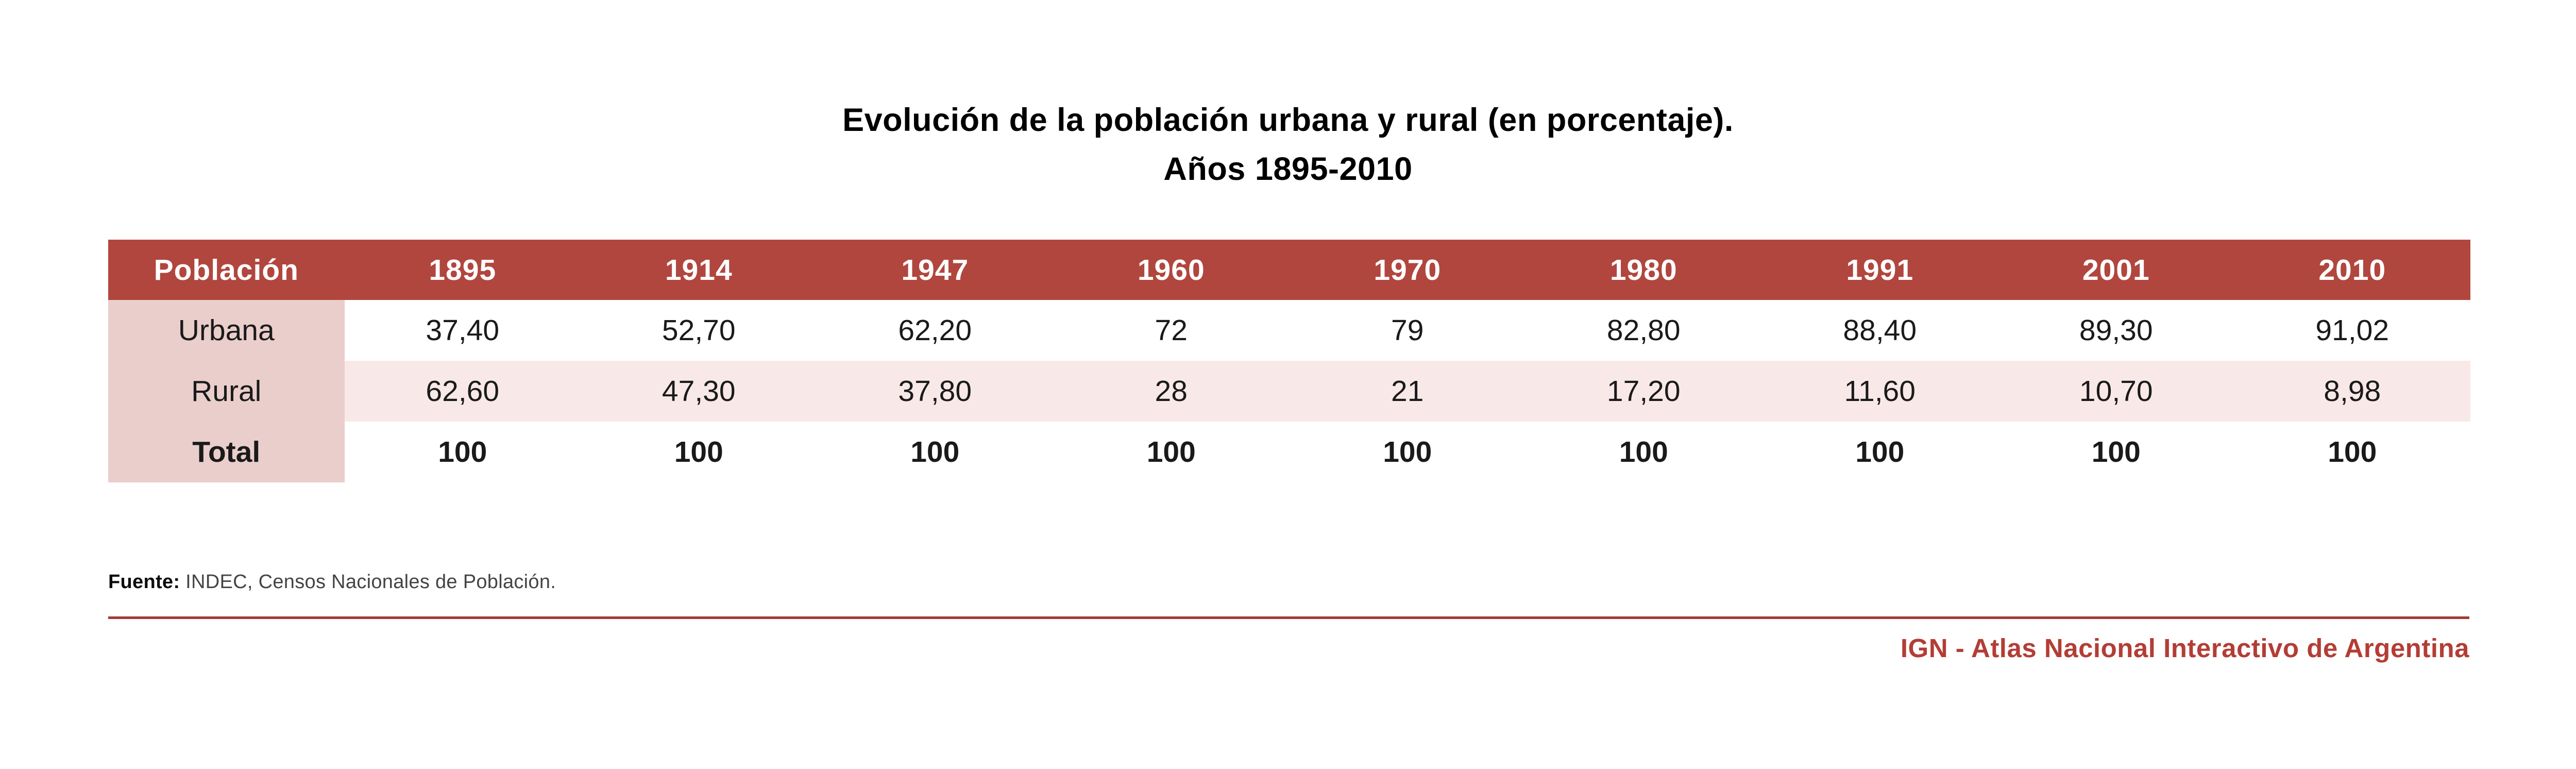 The width and height of the screenshot is (2576, 769). Describe the element at coordinates (1289, 452) in the screenshot. I see `table-row: Total 100 100 100 100 100 100 100 100 100` at that location.